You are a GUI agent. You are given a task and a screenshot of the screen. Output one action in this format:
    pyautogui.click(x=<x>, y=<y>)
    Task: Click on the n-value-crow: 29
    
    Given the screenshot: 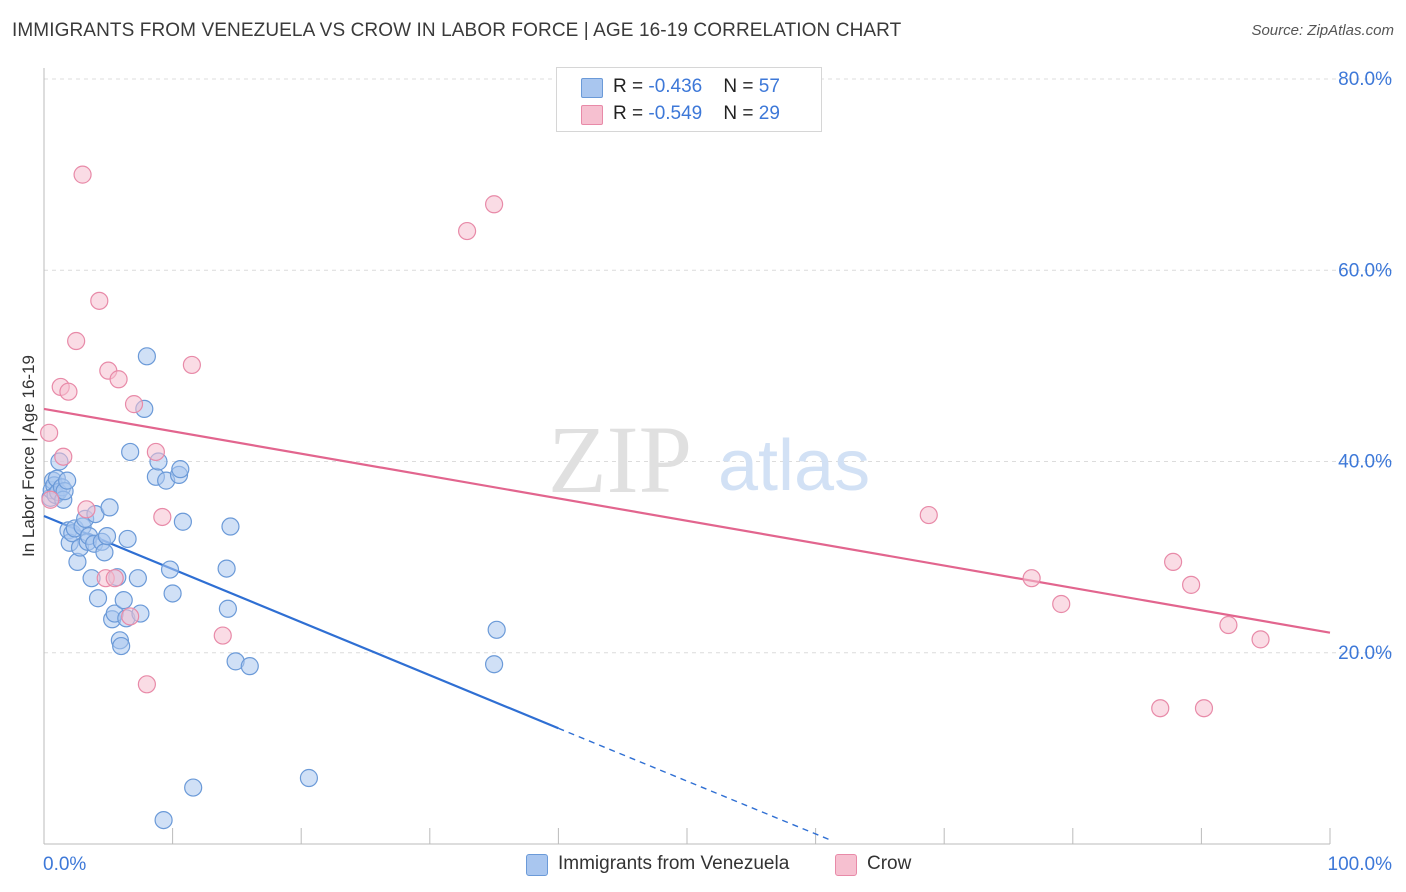 What is the action you would take?
    pyautogui.click(x=769, y=113)
    